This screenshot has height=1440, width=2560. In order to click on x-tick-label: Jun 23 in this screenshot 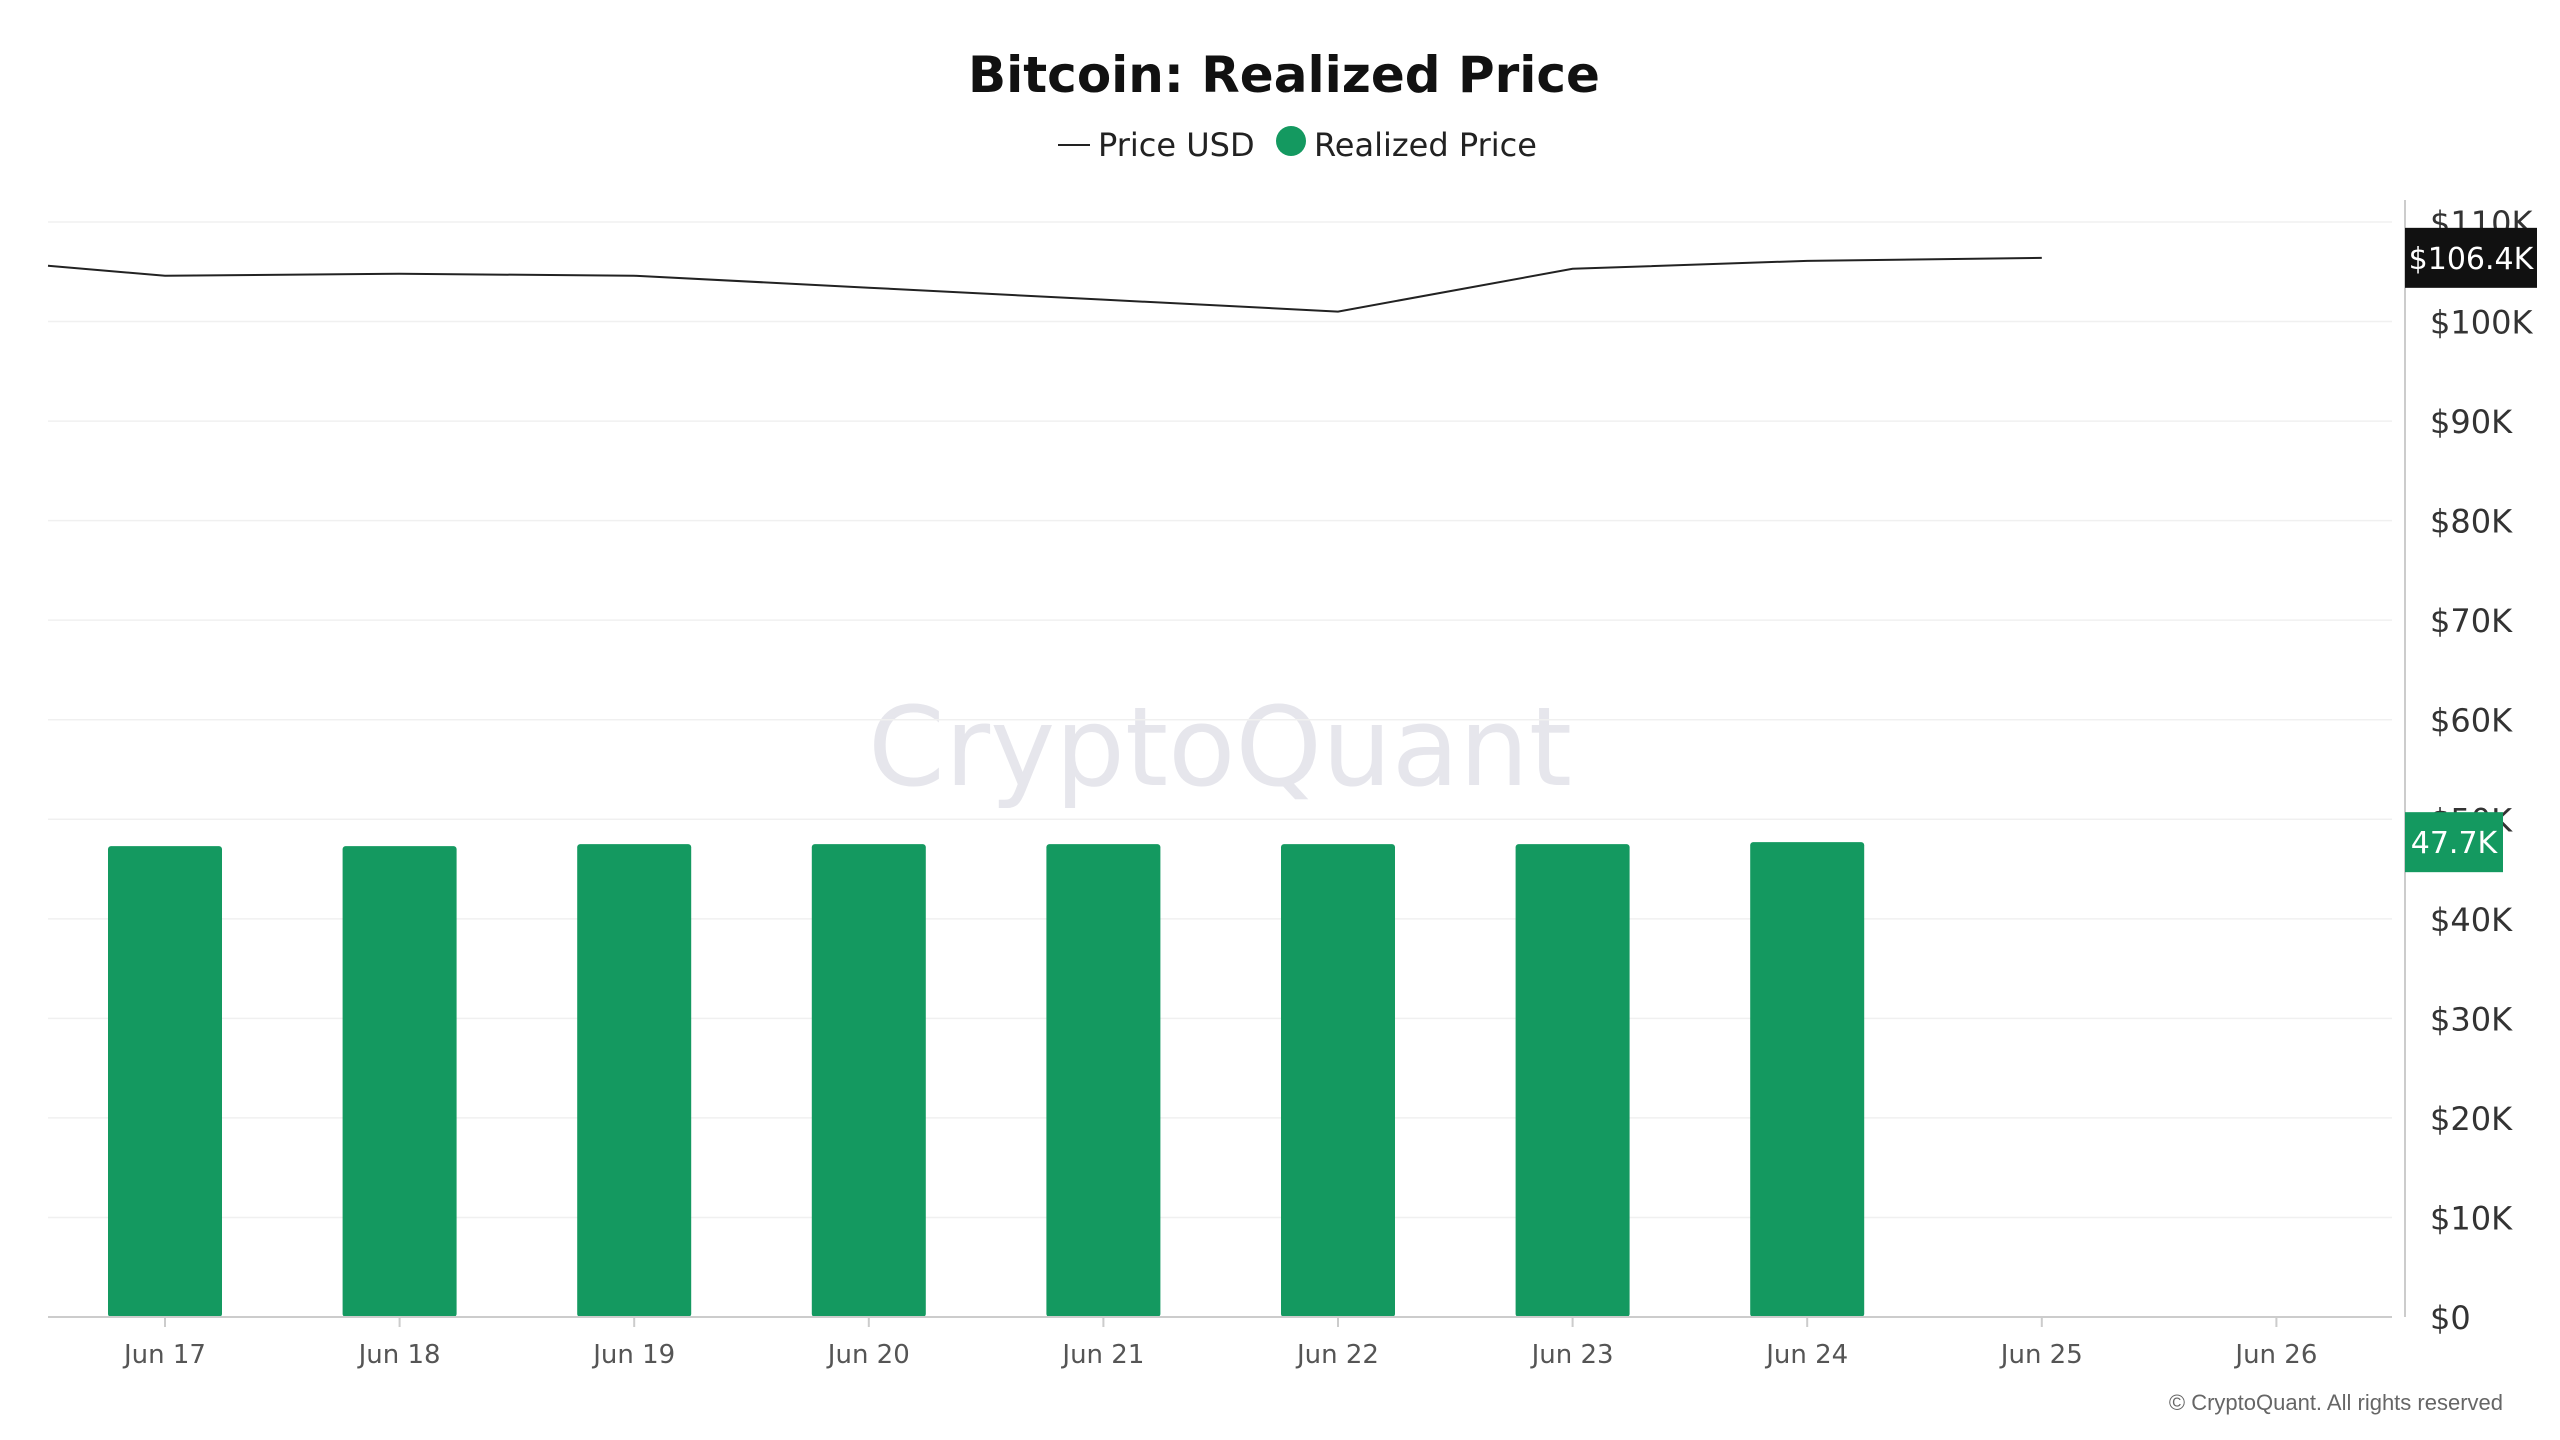, I will do `click(1572, 1355)`.